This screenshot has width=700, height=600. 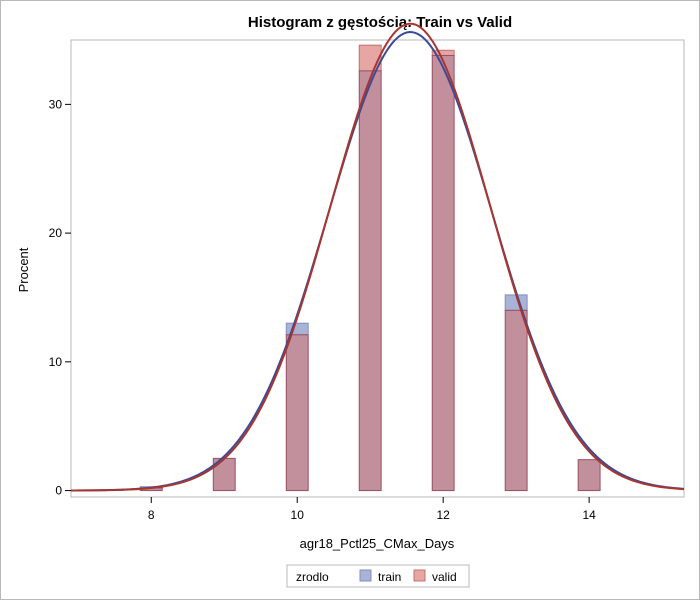 What do you see at coordinates (23, 269) in the screenshot?
I see `y-axis-label: Procent` at bounding box center [23, 269].